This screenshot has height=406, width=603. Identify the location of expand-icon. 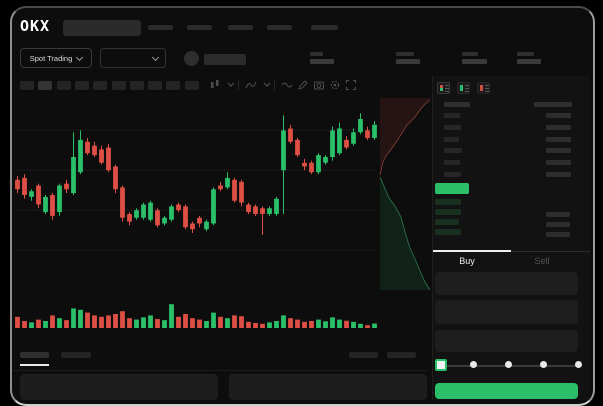
(351, 85).